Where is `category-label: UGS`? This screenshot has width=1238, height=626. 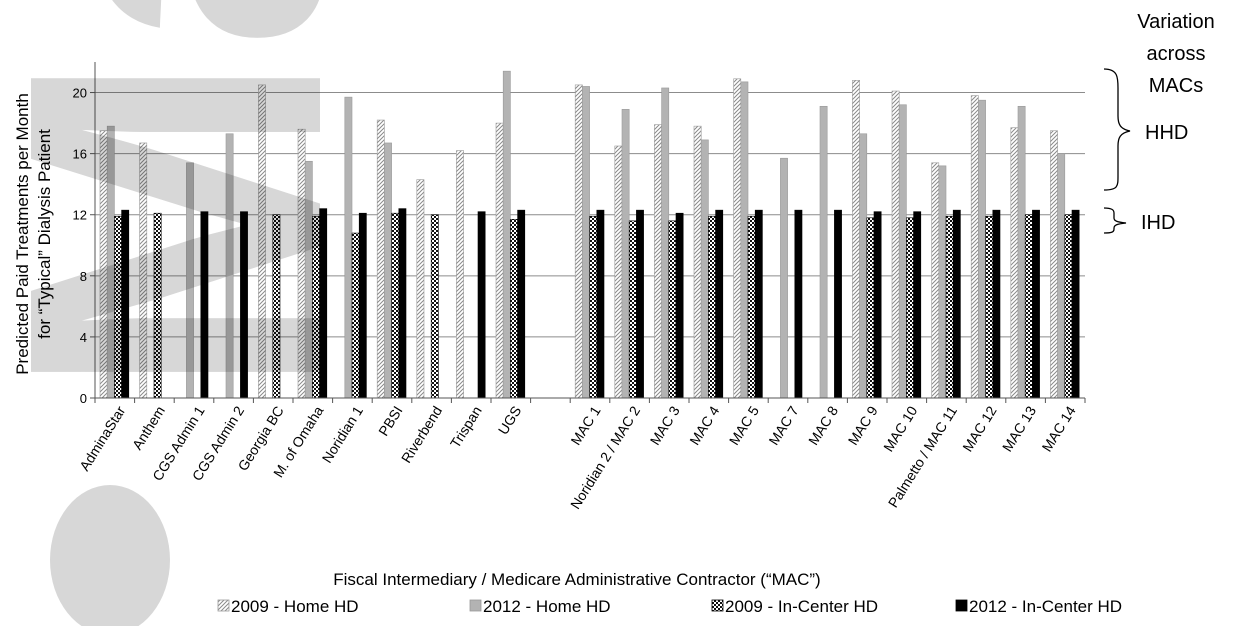
category-label: UGS is located at coordinates (510, 420).